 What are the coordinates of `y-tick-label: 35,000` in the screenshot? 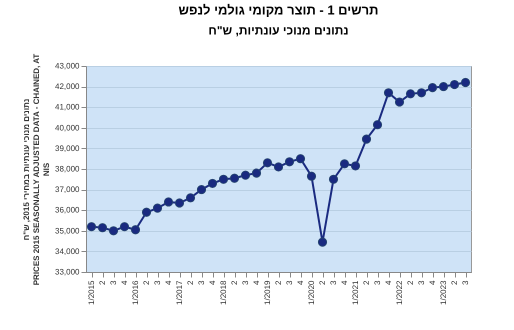 It's located at (67, 231).